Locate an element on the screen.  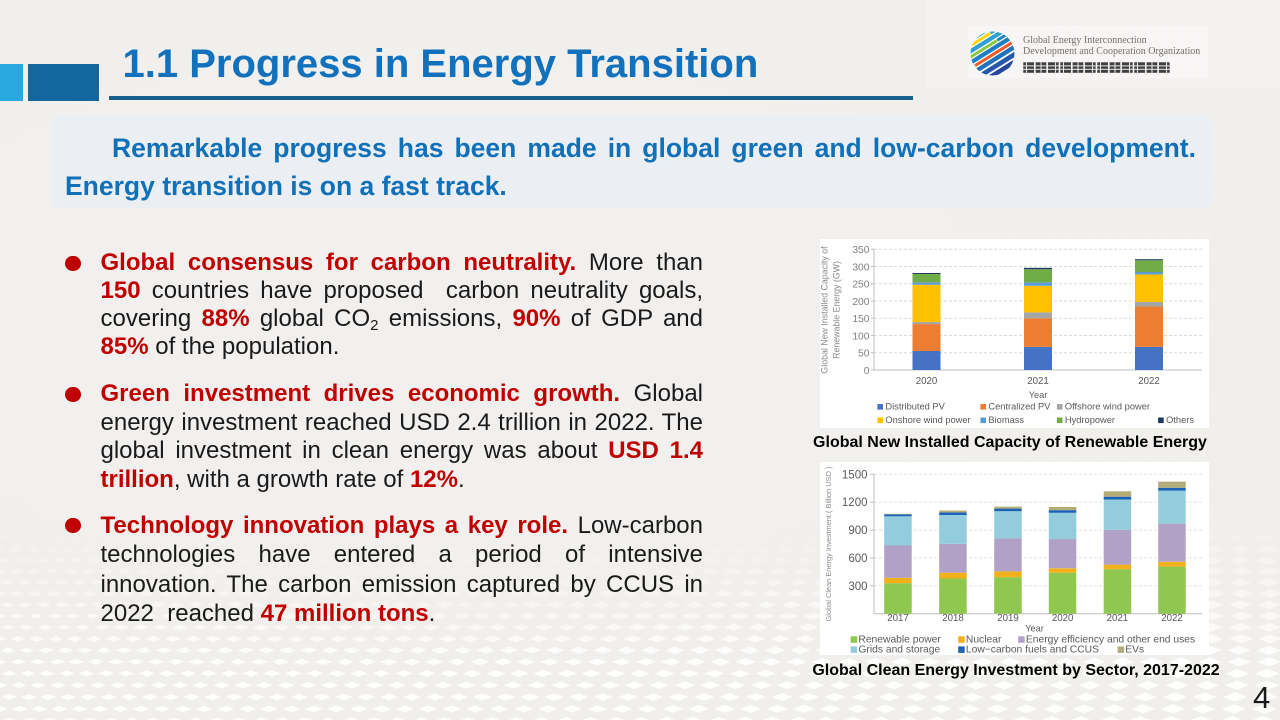
svg-text: 2017 is located at coordinates (898, 618).